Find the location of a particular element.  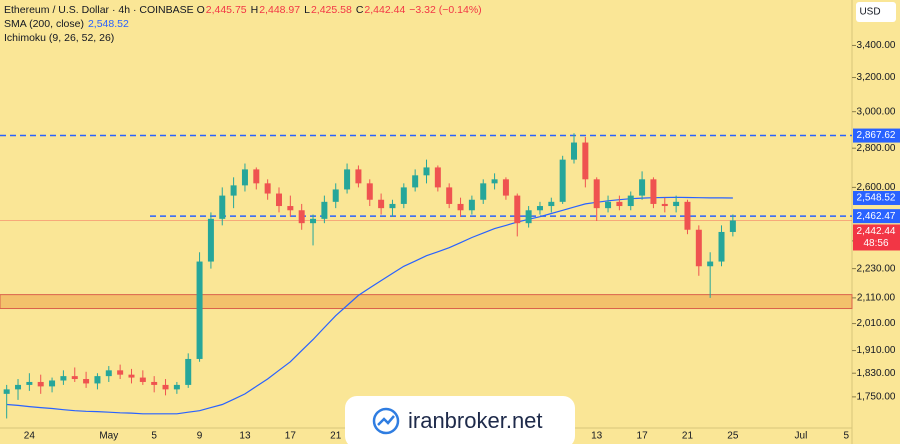

sma-tag-bg is located at coordinates (876, 197).